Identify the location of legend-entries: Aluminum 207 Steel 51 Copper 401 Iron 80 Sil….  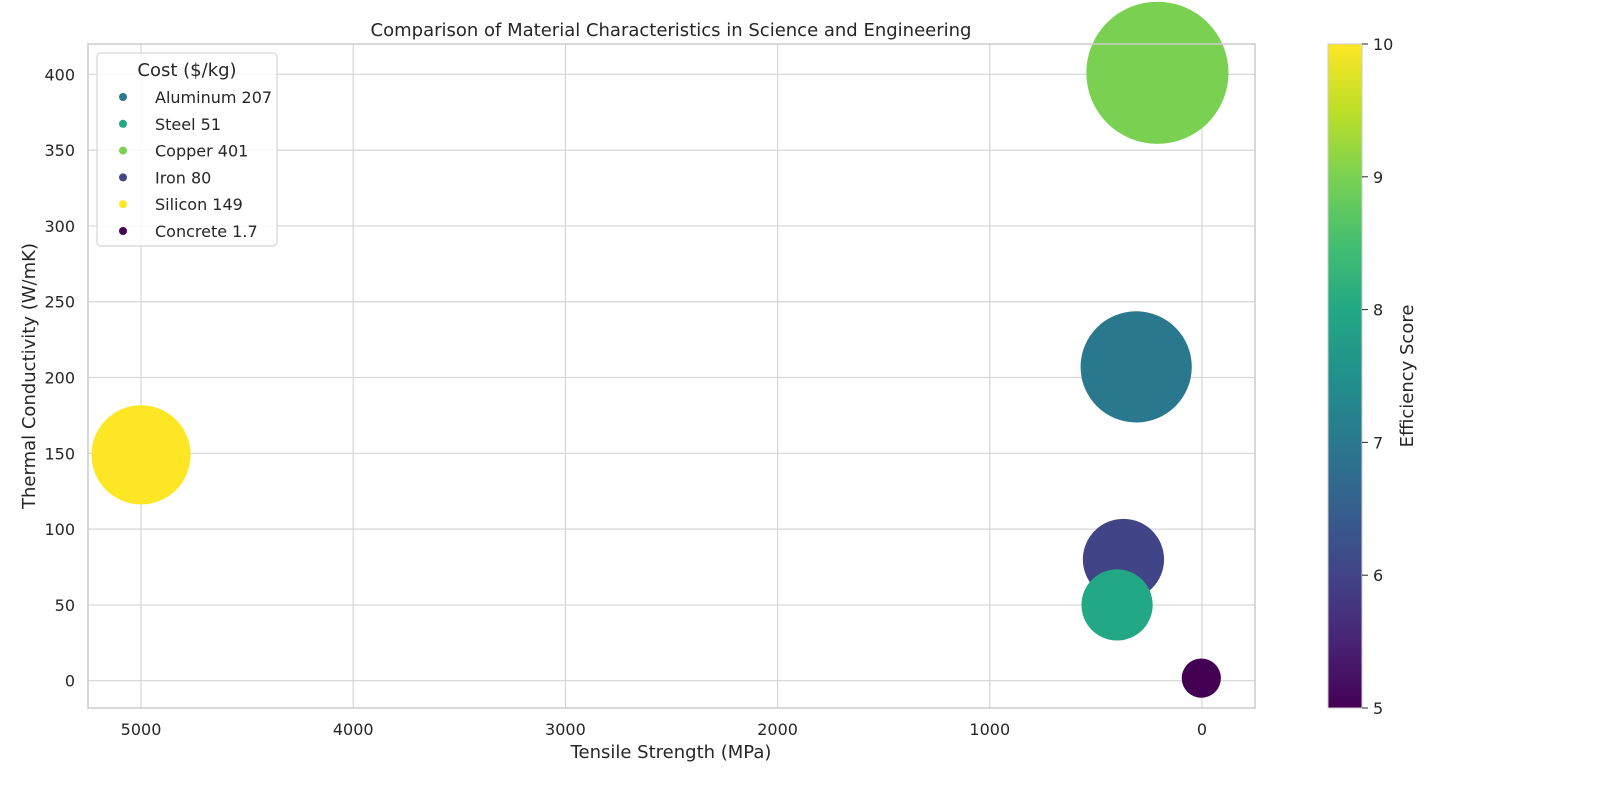
(195, 164).